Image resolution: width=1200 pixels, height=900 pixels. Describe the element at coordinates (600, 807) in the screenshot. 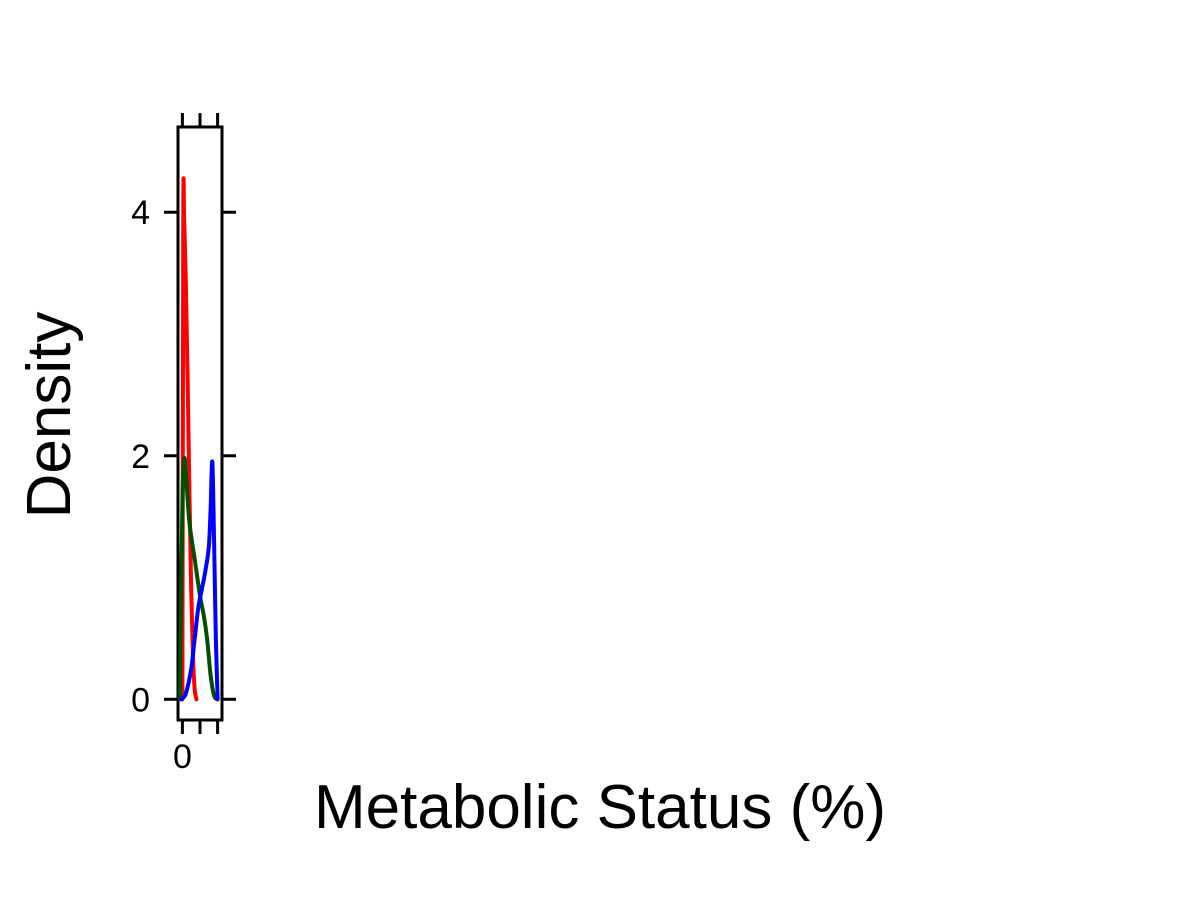

I see `x-axis-title: Metabolic Status (%)` at that location.